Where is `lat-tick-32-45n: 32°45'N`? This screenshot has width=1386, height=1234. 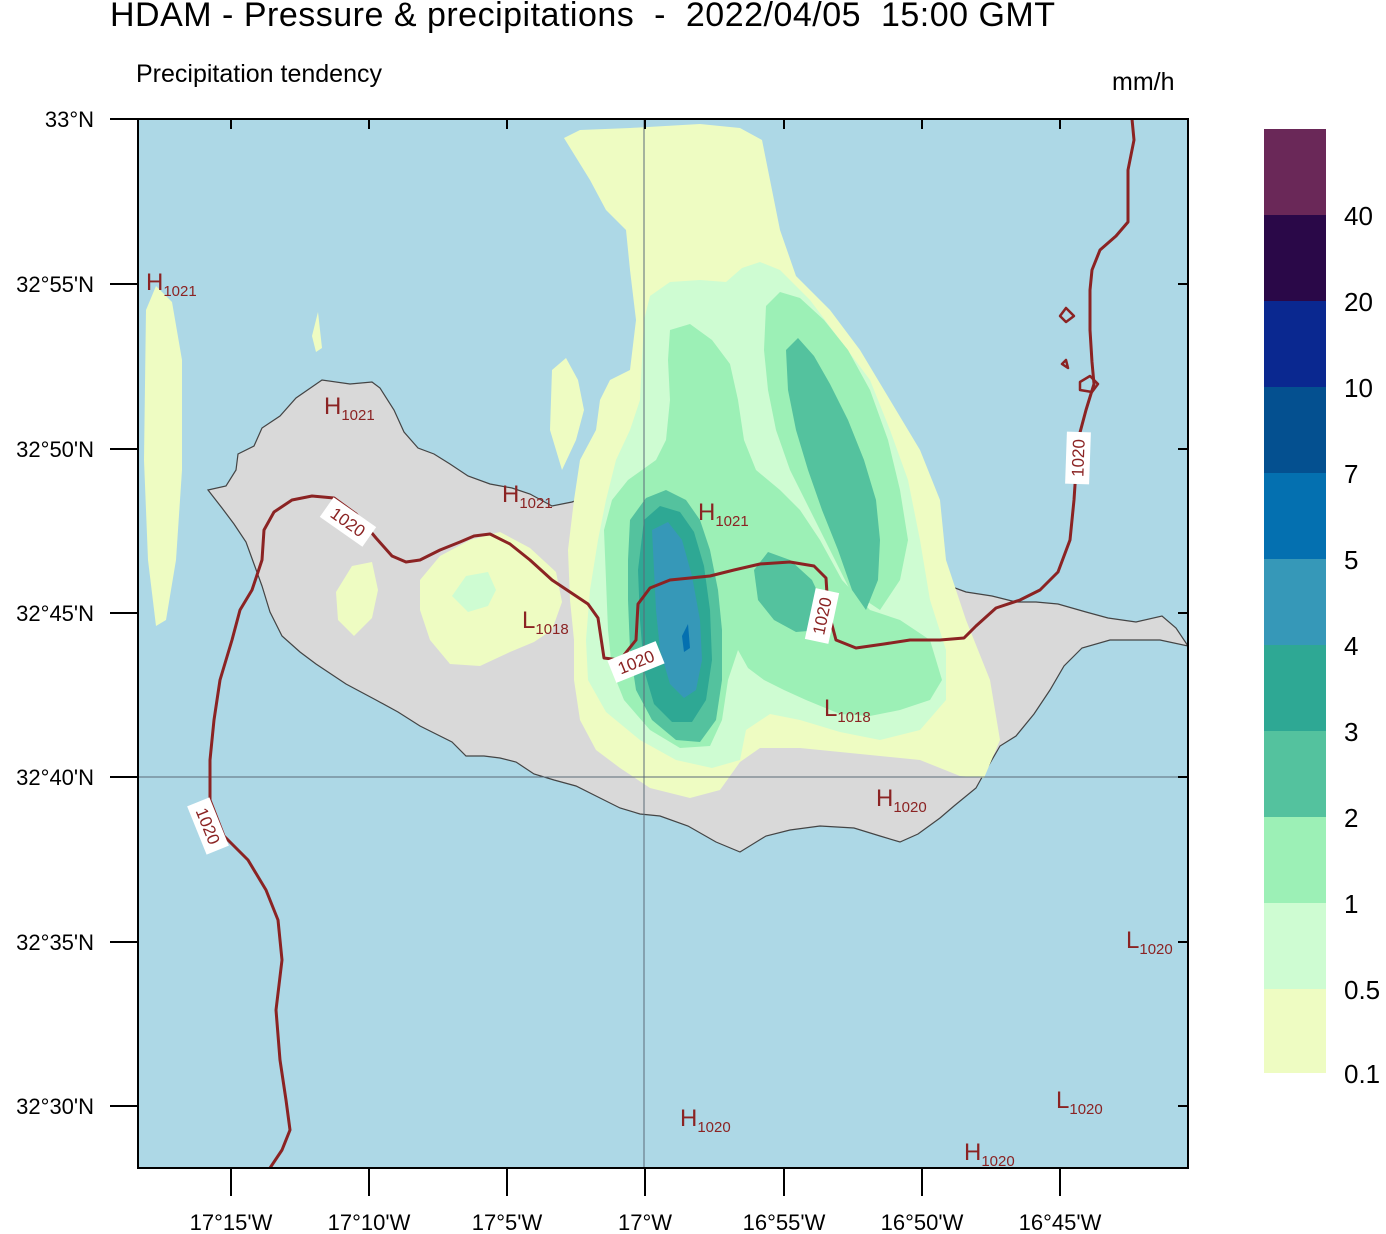 lat-tick-32-45n: 32°45'N is located at coordinates (55, 613).